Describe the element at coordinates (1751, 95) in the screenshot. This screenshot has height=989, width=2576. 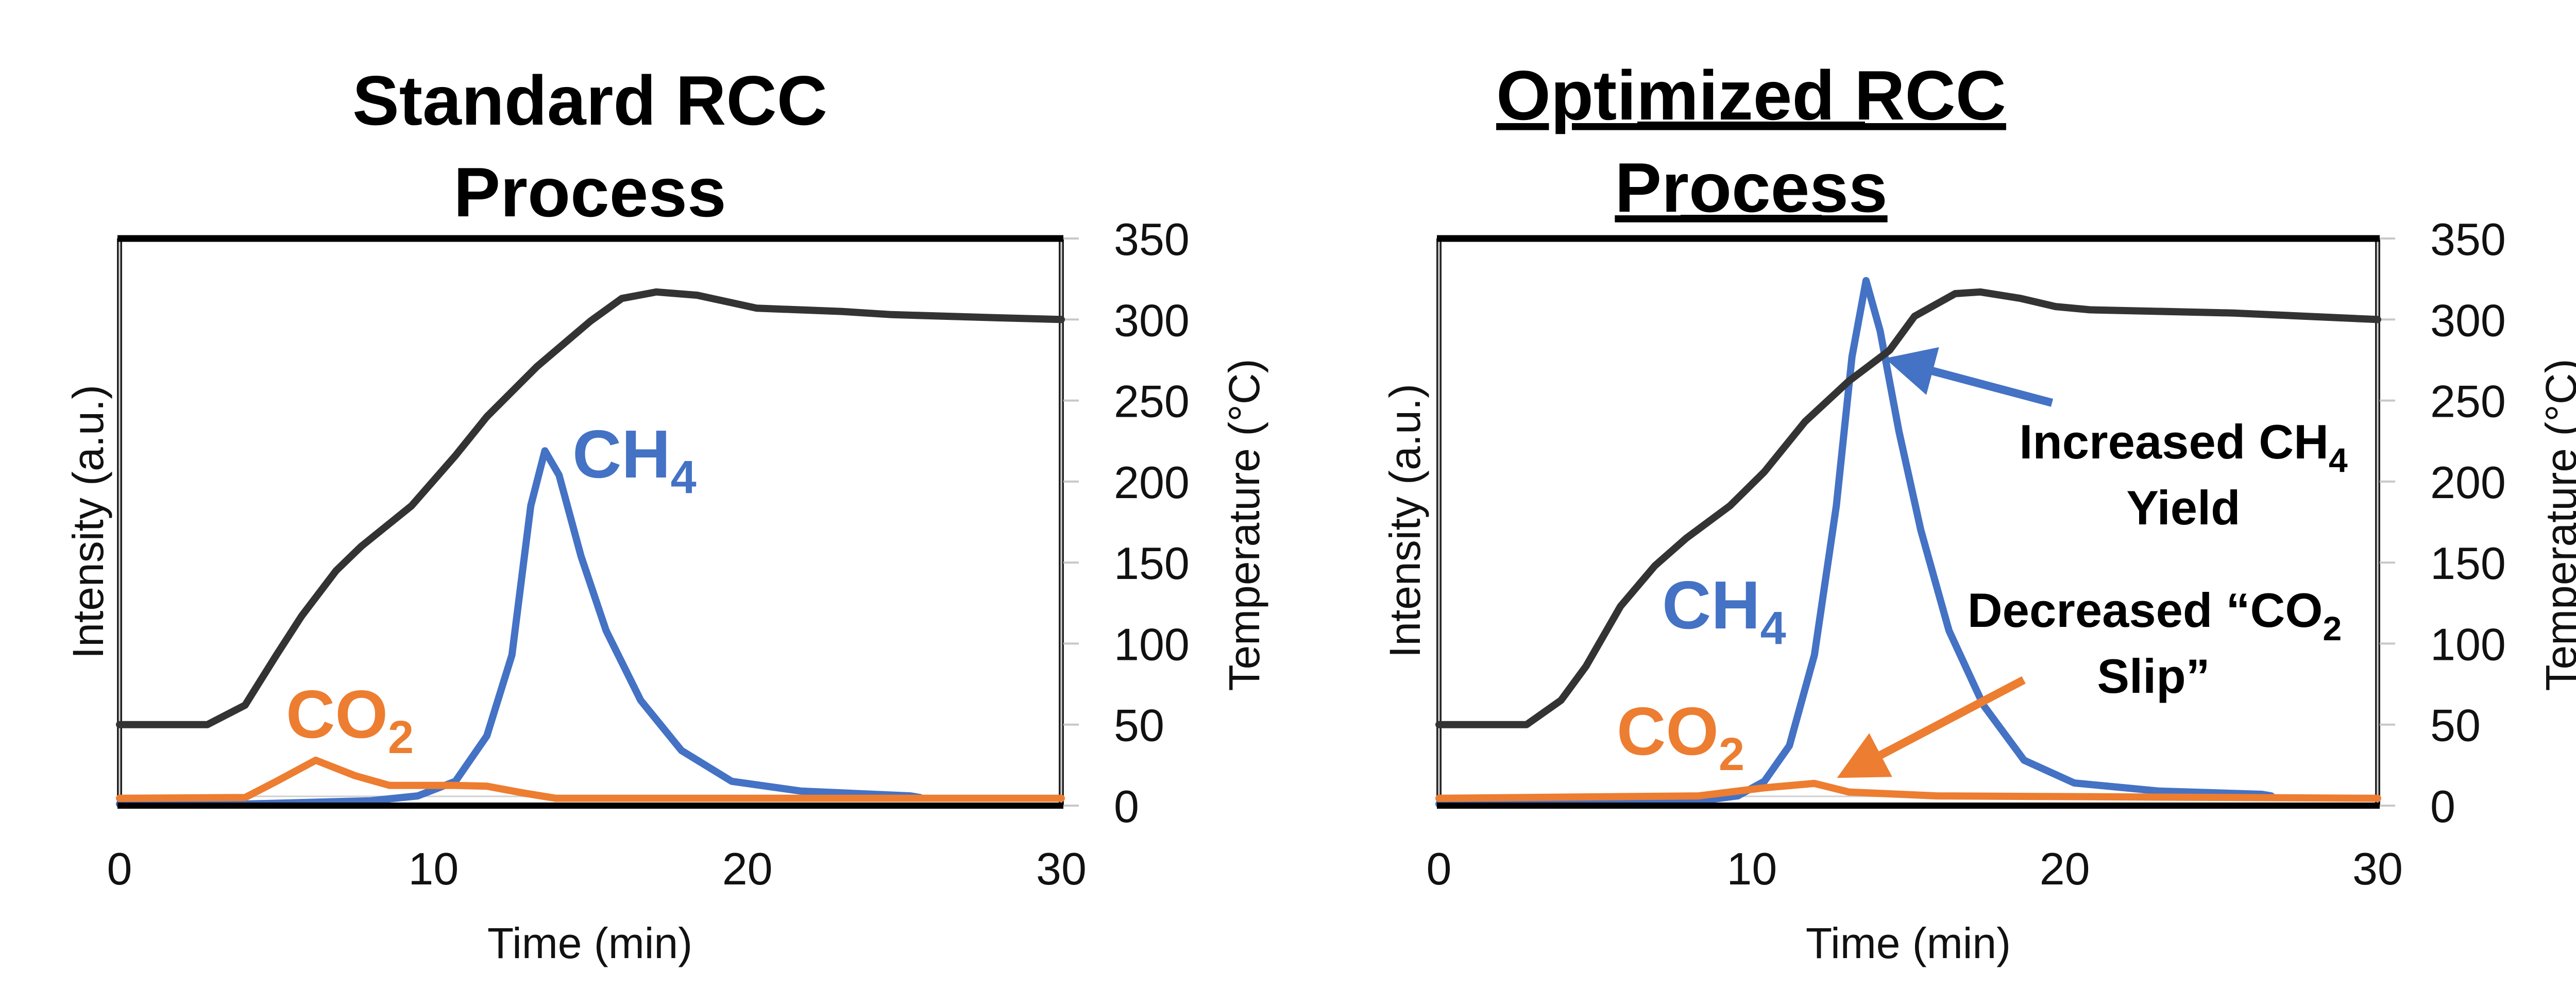
I see `chart-title-line-1: Optimized RCC` at that location.